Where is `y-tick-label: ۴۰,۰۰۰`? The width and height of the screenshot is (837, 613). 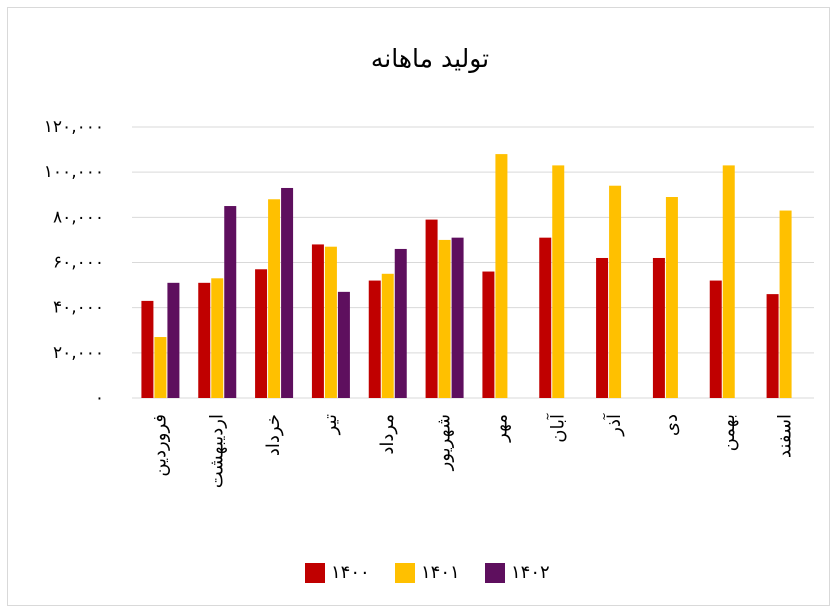
y-tick-label: ۴۰,۰۰۰ is located at coordinates (78, 308).